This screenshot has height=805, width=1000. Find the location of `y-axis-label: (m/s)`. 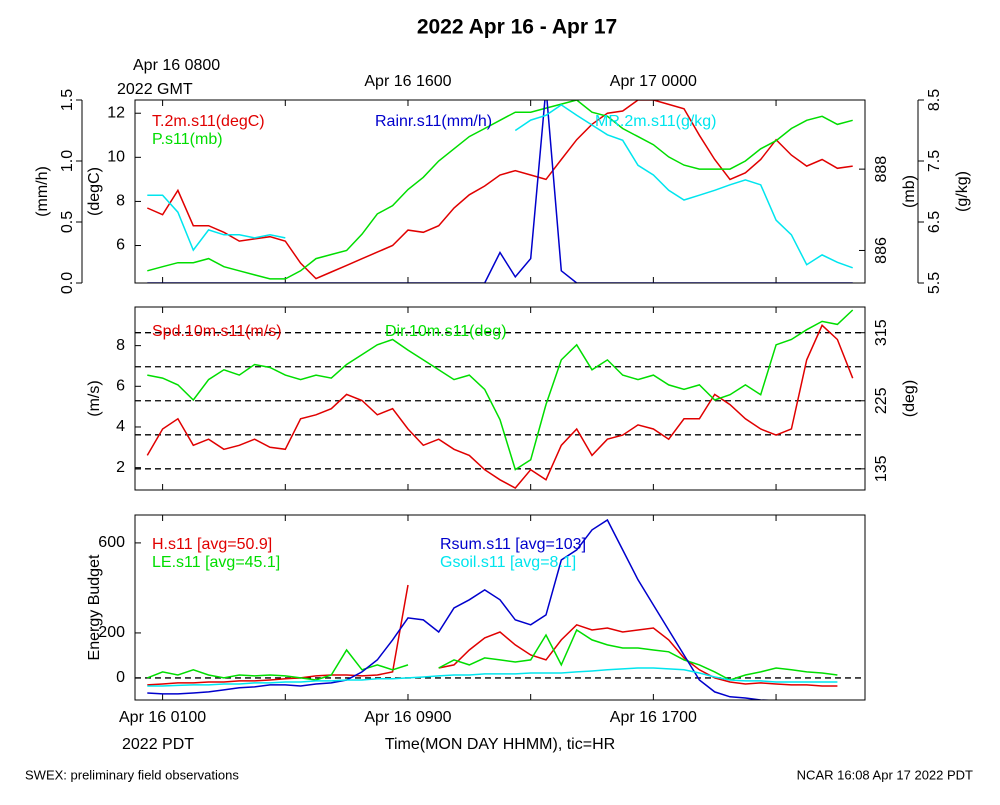

y-axis-label: (m/s) is located at coordinates (94, 398).